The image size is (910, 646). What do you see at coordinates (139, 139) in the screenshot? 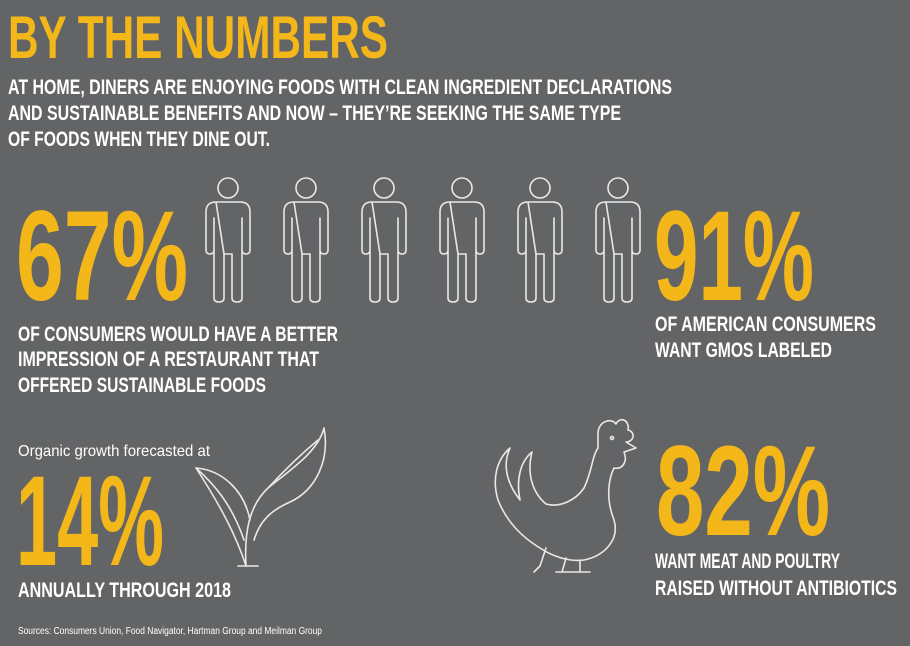
I see `intro-line: OF FOODS WHEN THEY DINE OUT.` at bounding box center [139, 139].